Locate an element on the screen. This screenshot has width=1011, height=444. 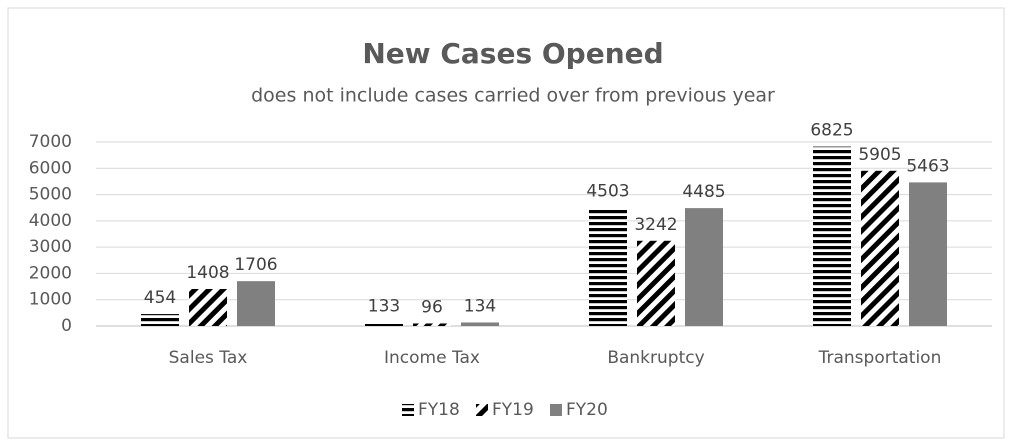
legend-label: FY18 is located at coordinates (439, 410).